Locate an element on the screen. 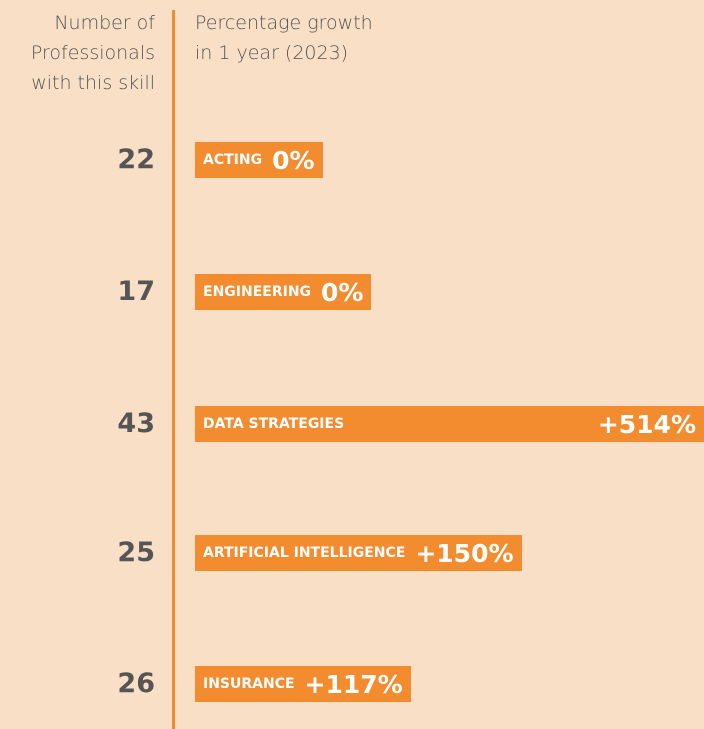  bar-label: INSURANCE is located at coordinates (249, 684).